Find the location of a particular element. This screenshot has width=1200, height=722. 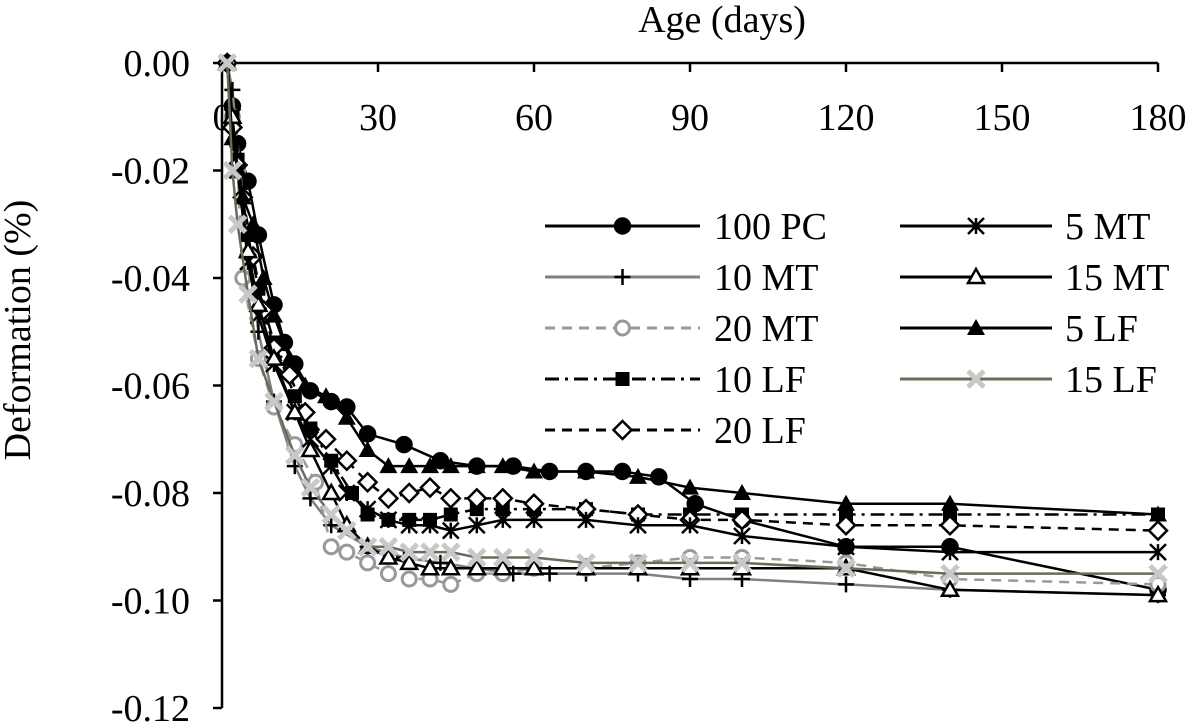

legend-item: 20 MT is located at coordinates (682, 329).